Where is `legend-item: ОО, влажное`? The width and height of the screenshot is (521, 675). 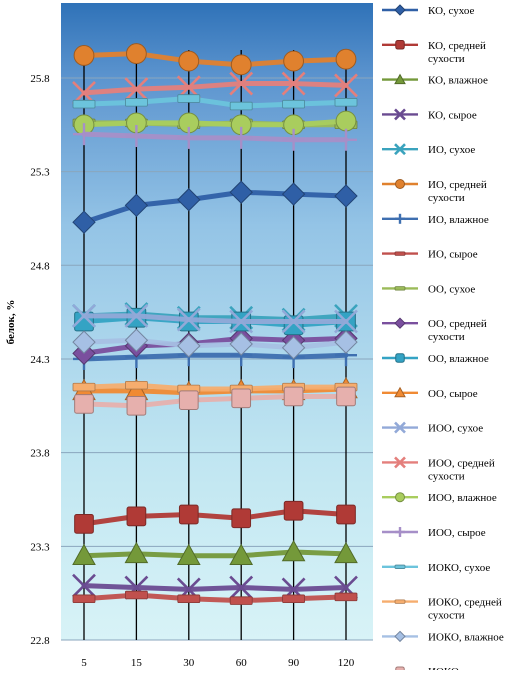
legend-item: ОО, влажное is located at coordinates (435, 359).